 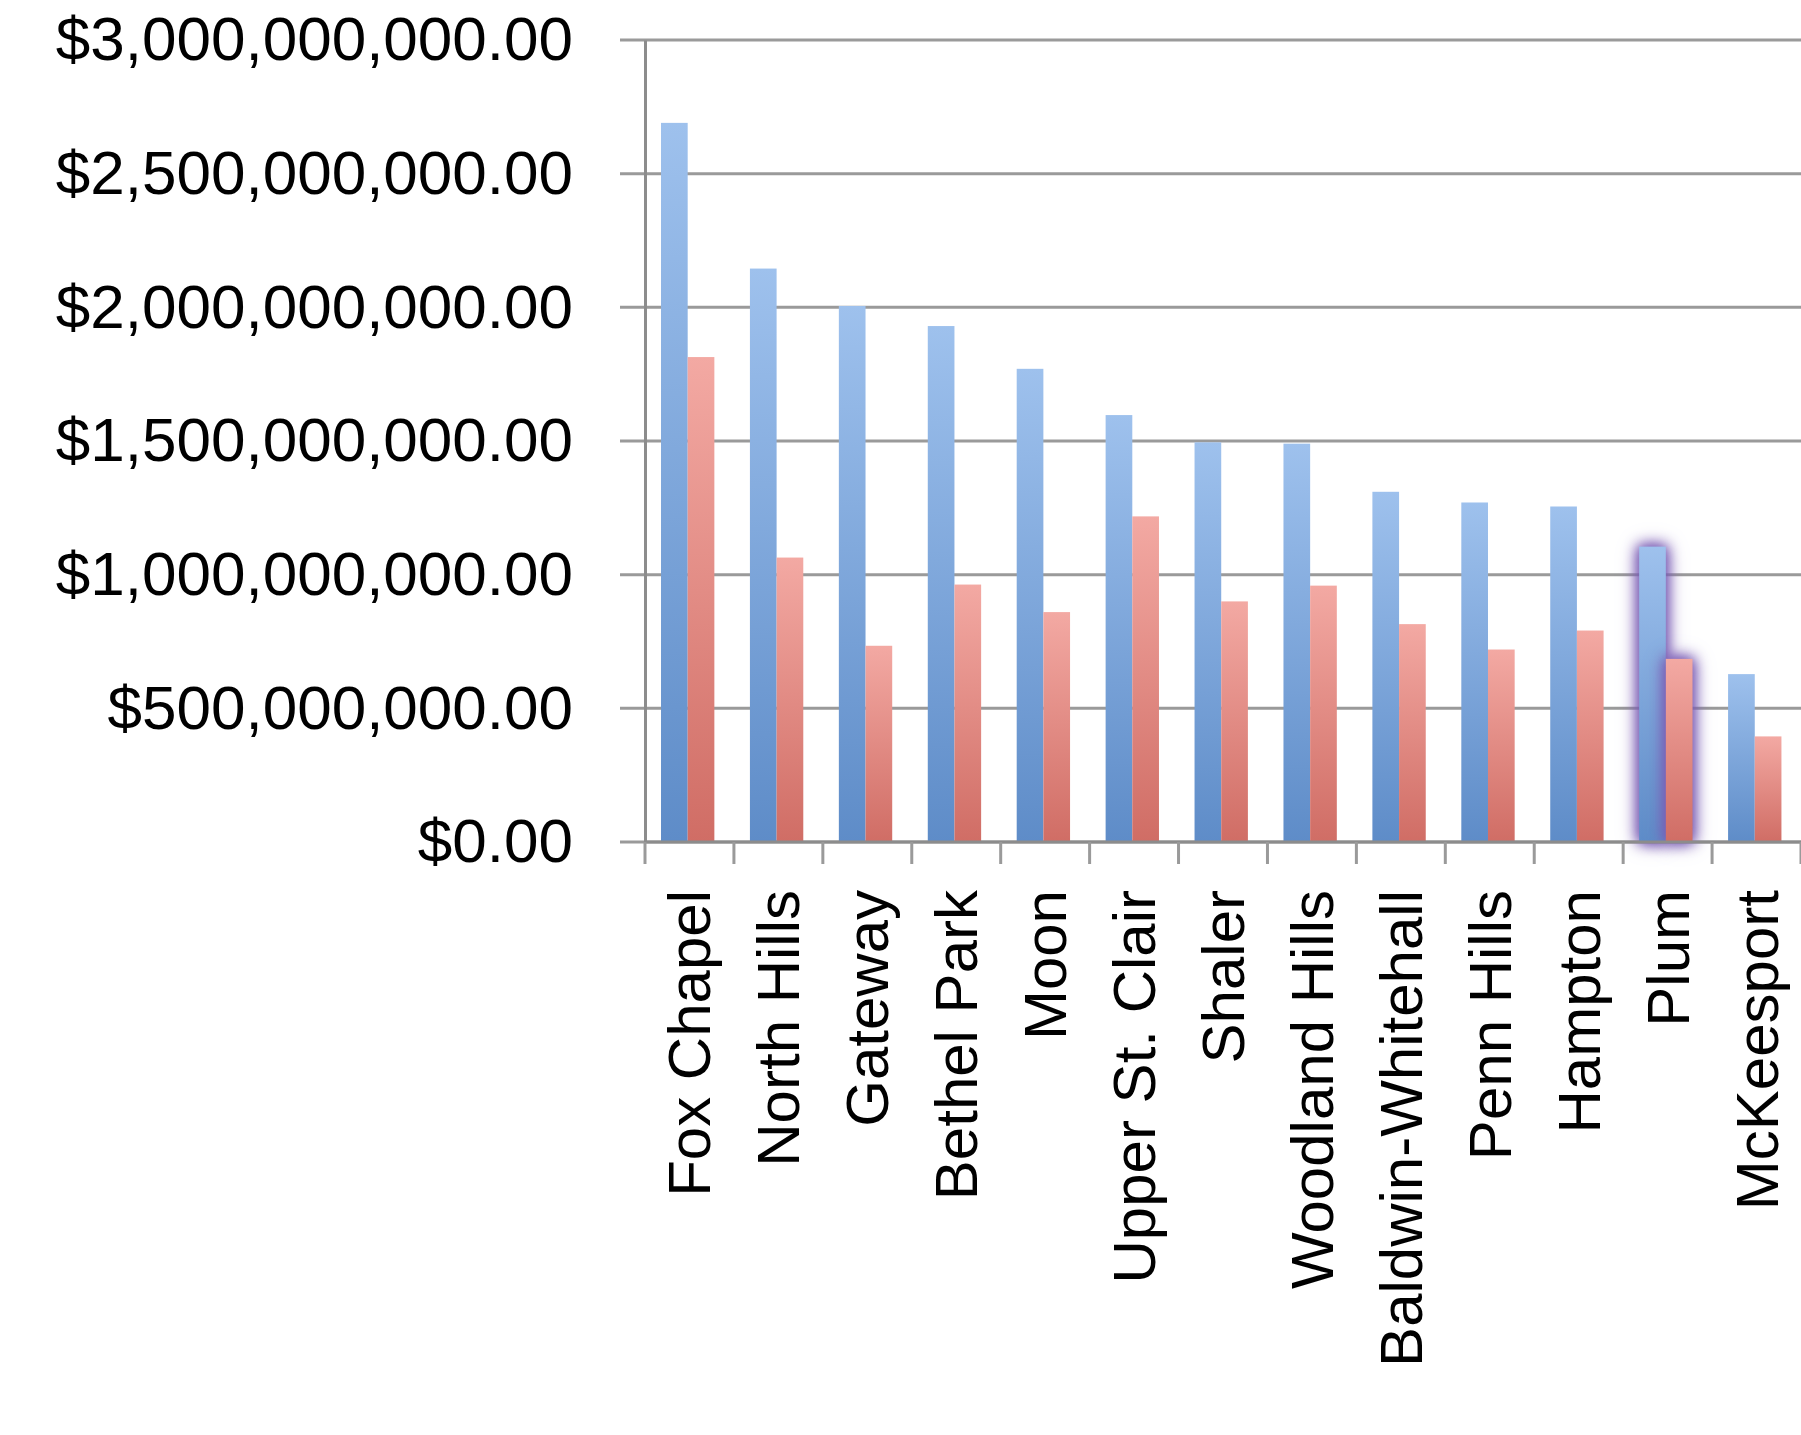 I want to click on x-tick-label: Plum, so click(x=1668, y=958).